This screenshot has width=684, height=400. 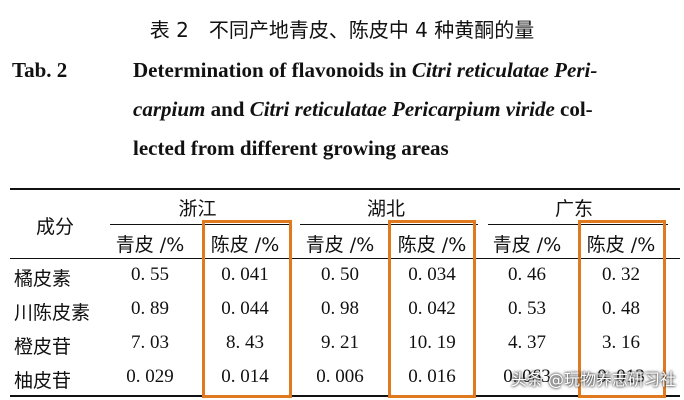 I want to click on caption-en-text: lected from different growing areas, so click(x=291, y=148).